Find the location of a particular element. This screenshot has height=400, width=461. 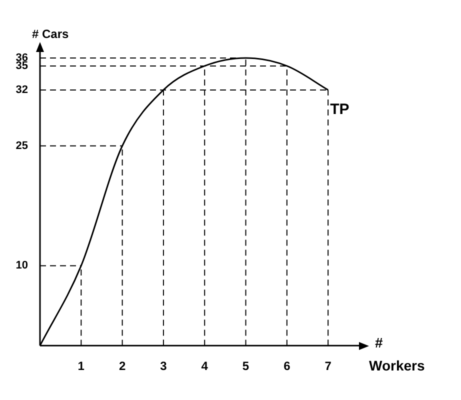

x-tick-label: 4 is located at coordinates (204, 366).